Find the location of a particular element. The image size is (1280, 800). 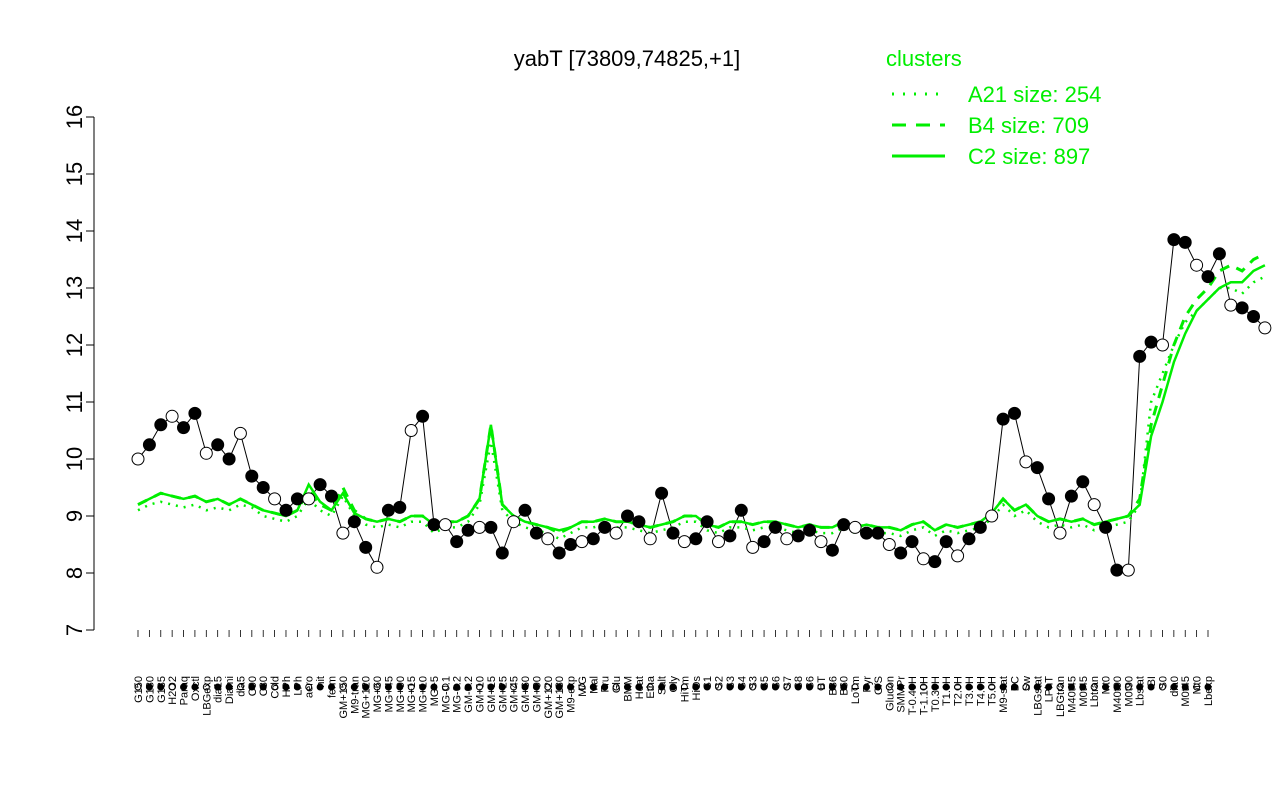

x-tick-label: S3 is located at coordinates (754, 682).